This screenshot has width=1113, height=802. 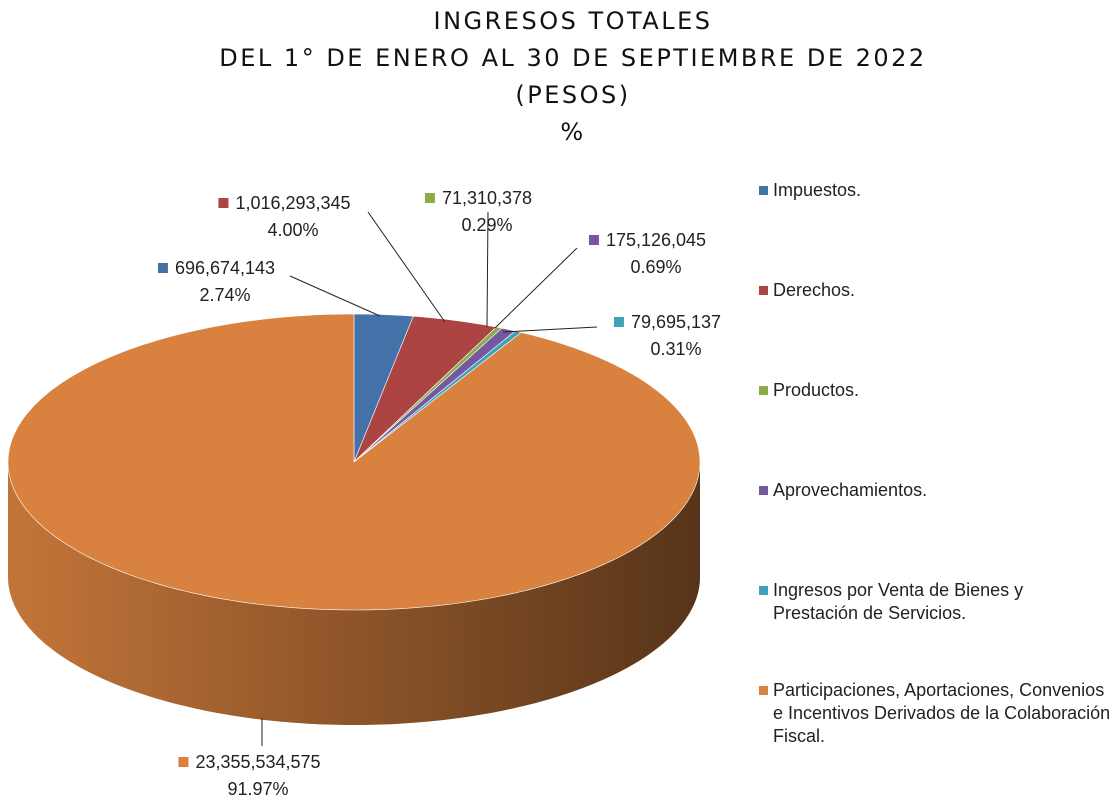 I want to click on legend-item: Derechos., so click(x=934, y=290).